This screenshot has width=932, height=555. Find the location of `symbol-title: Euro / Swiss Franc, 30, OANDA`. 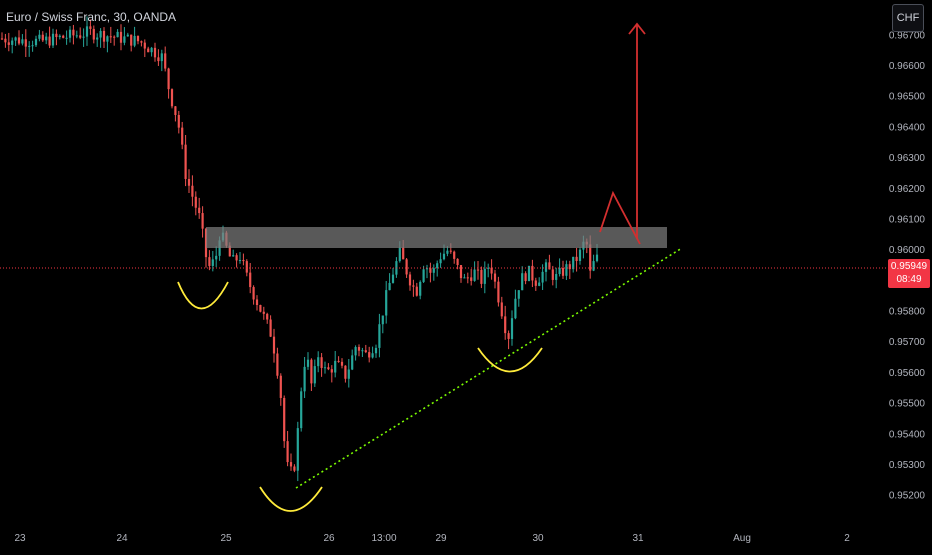

symbol-title: Euro / Swiss Franc, 30, OANDA is located at coordinates (91, 17).